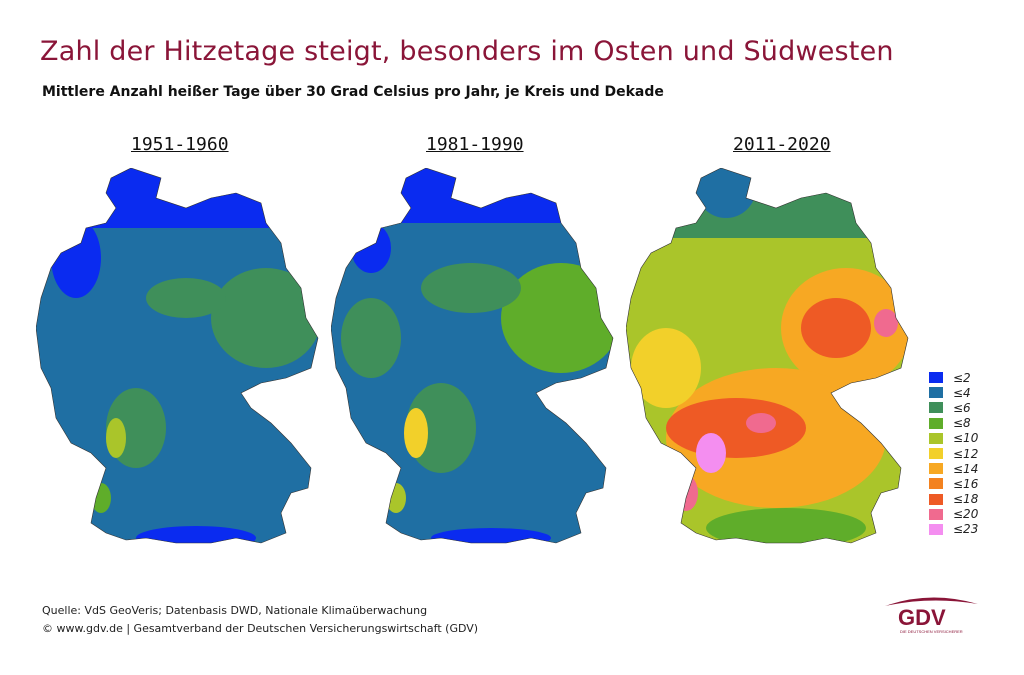 The image size is (1024, 675). Describe the element at coordinates (966, 514) in the screenshot. I see `legend-label: ≤20` at that location.